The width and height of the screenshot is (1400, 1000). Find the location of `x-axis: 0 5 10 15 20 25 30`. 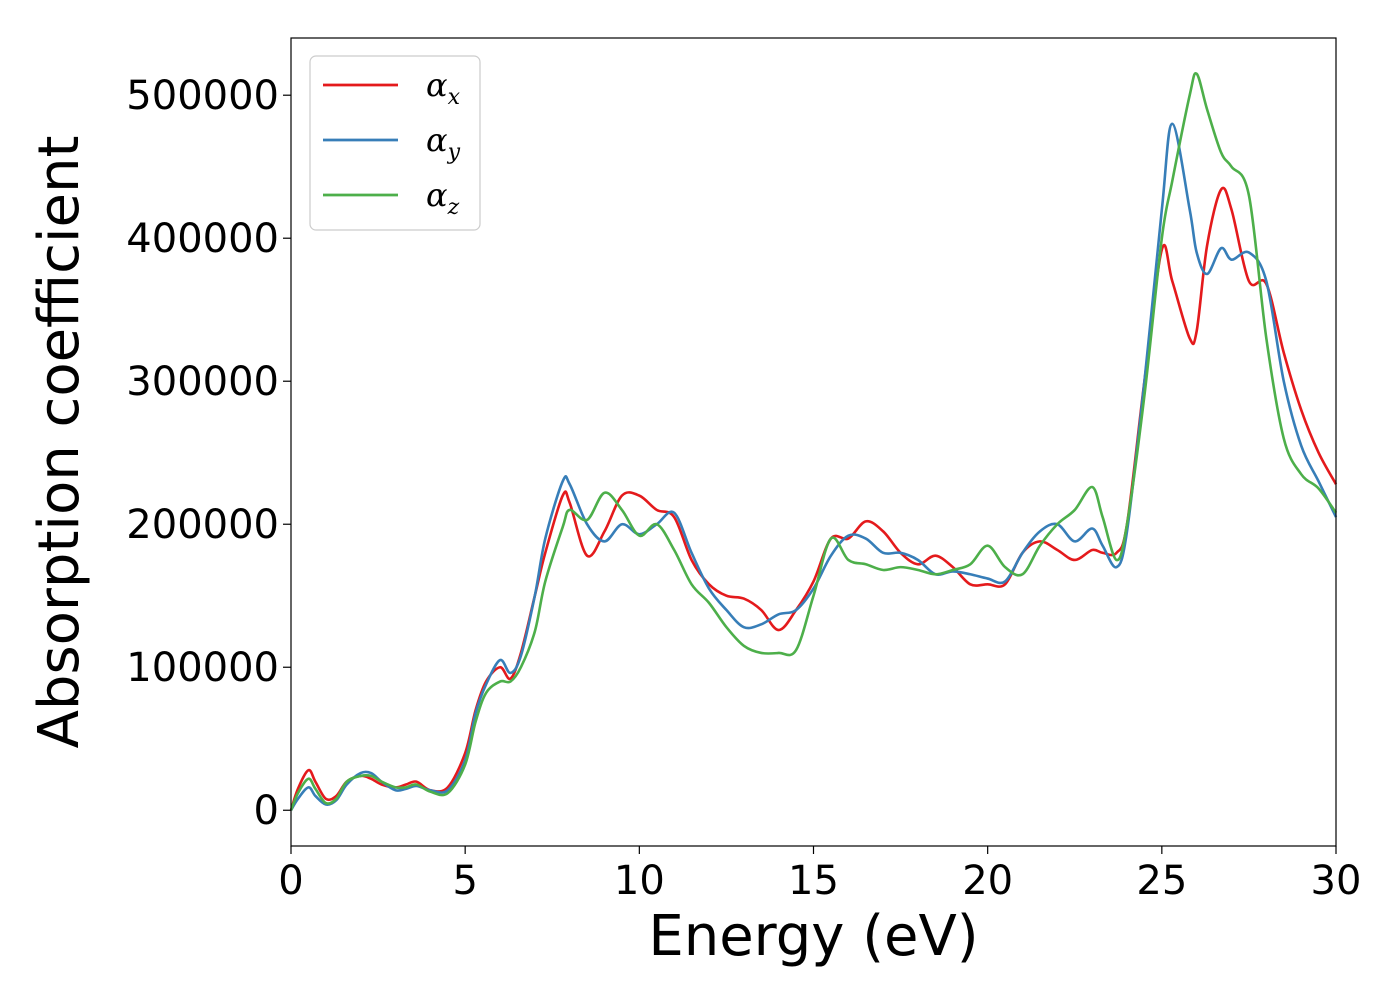

x-axis: 0 5 10 15 20 25 30 is located at coordinates (819, 875).